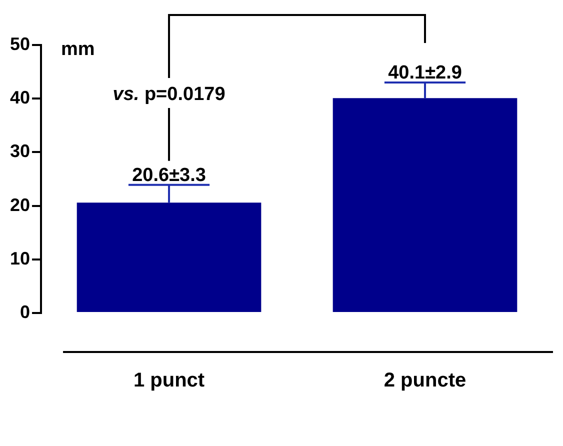 The image size is (563, 446). Describe the element at coordinates (20, 204) in the screenshot. I see `y-tick-label: 20` at that location.